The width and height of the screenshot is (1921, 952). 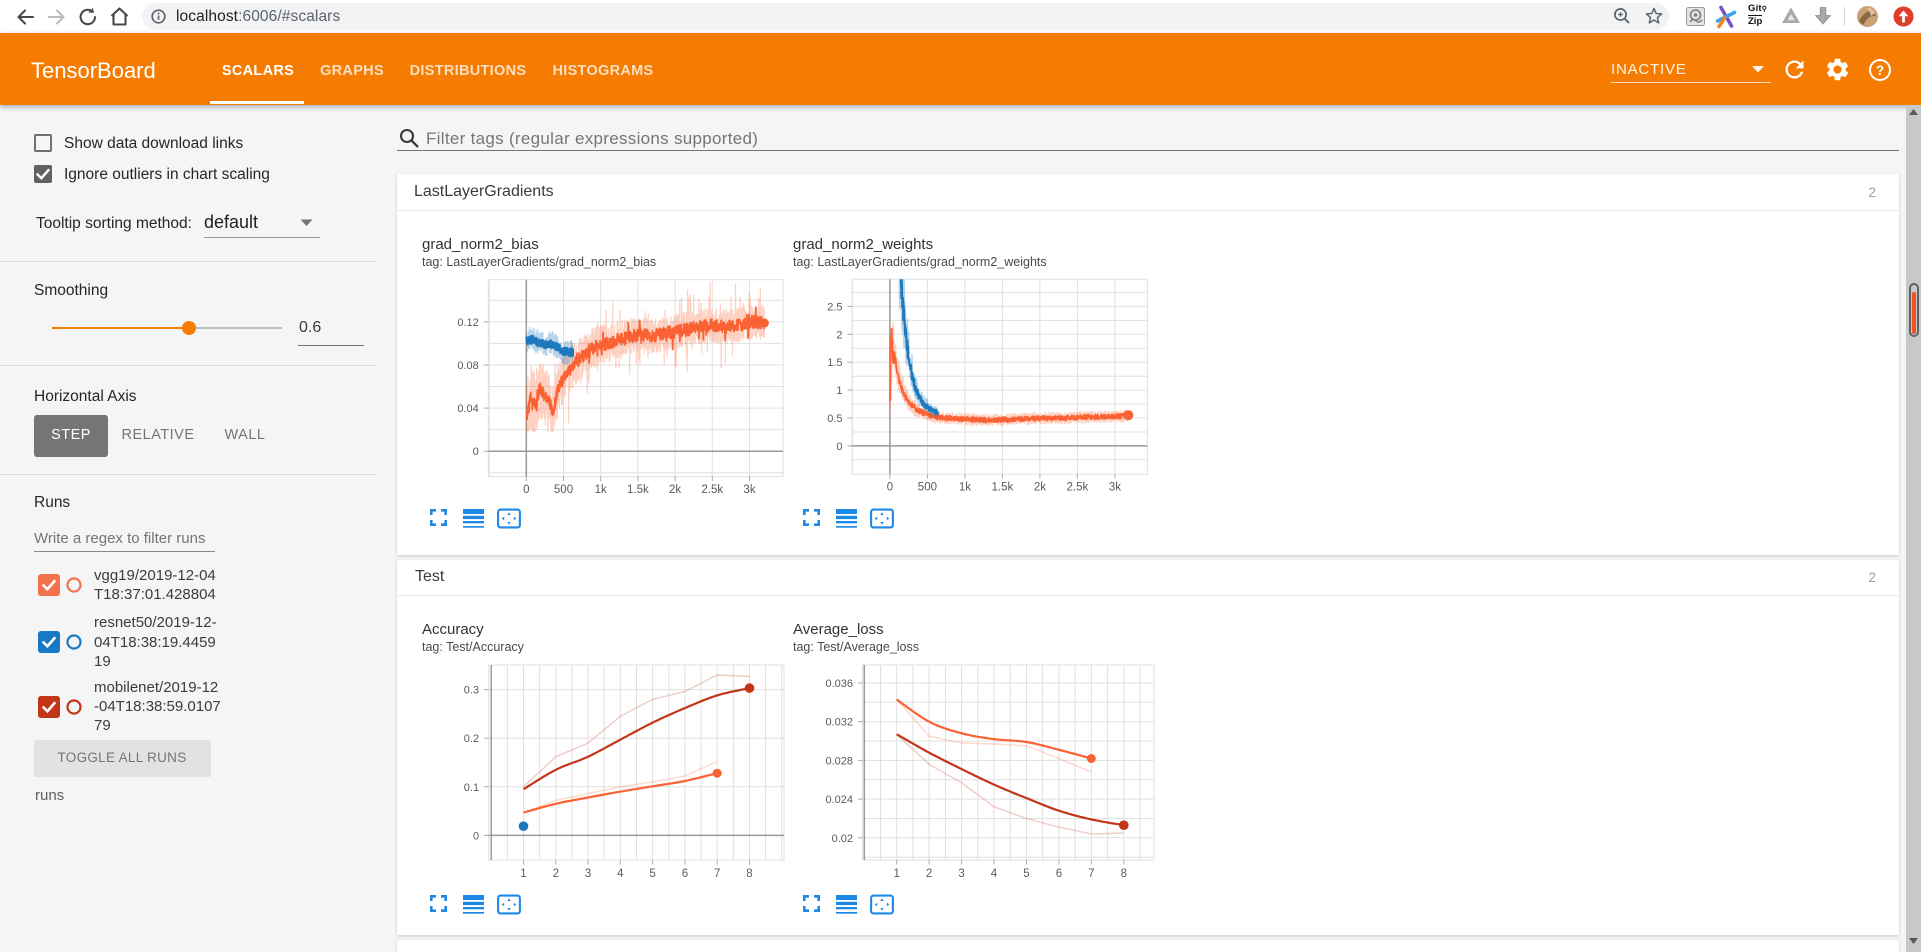 I want to click on svg-text: 0.028, so click(x=839, y=761).